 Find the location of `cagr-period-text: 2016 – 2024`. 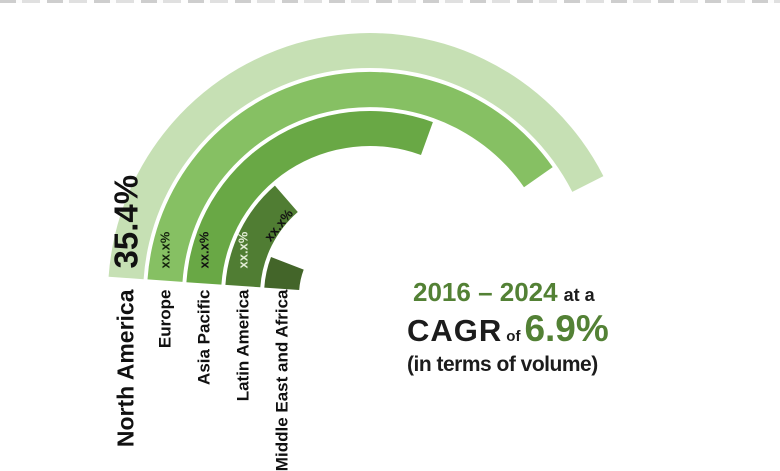

cagr-period-text: 2016 – 2024 is located at coordinates (485, 292).